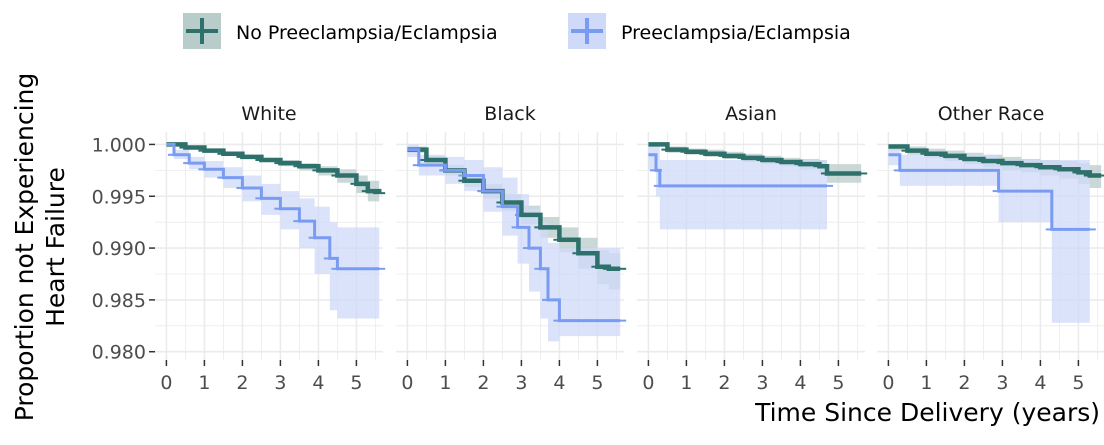 The width and height of the screenshot is (1104, 445). What do you see at coordinates (119, 301) in the screenshot?
I see `y-tick-label: 0.985` at bounding box center [119, 301].